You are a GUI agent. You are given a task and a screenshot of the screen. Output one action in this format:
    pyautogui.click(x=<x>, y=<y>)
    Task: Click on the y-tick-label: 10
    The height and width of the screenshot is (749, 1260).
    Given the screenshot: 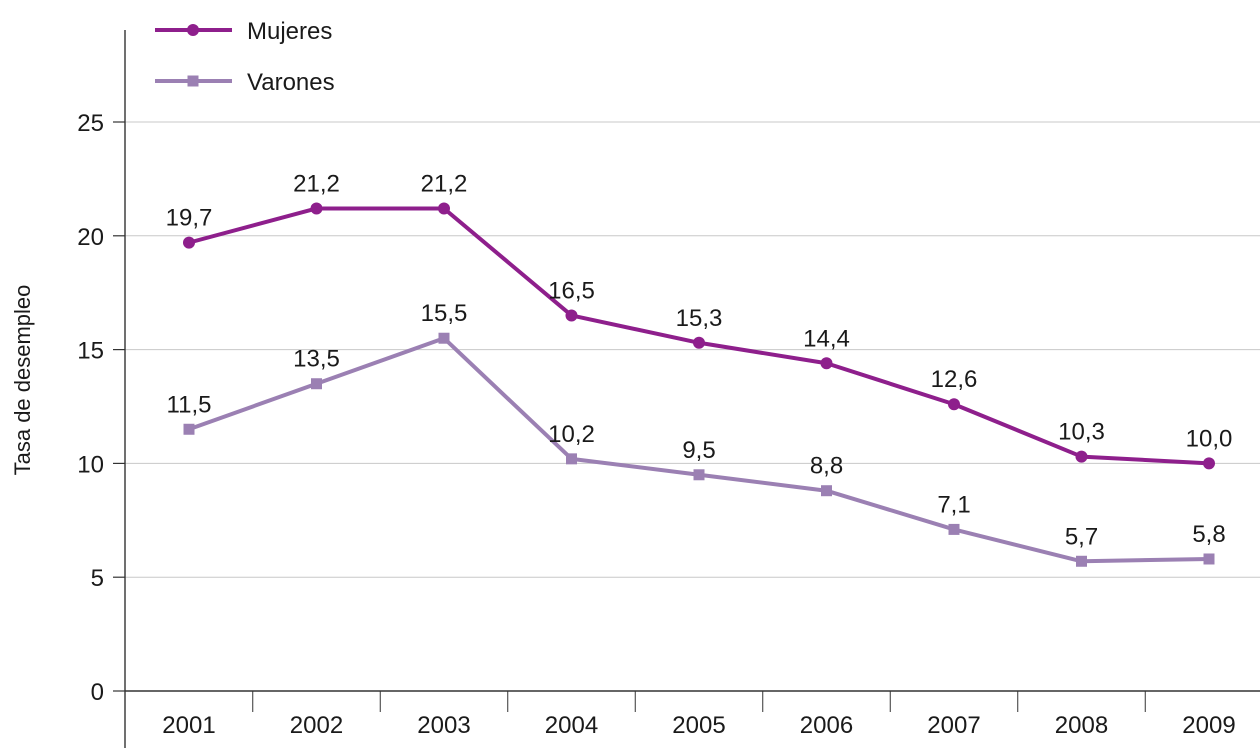 What is the action you would take?
    pyautogui.click(x=90, y=464)
    